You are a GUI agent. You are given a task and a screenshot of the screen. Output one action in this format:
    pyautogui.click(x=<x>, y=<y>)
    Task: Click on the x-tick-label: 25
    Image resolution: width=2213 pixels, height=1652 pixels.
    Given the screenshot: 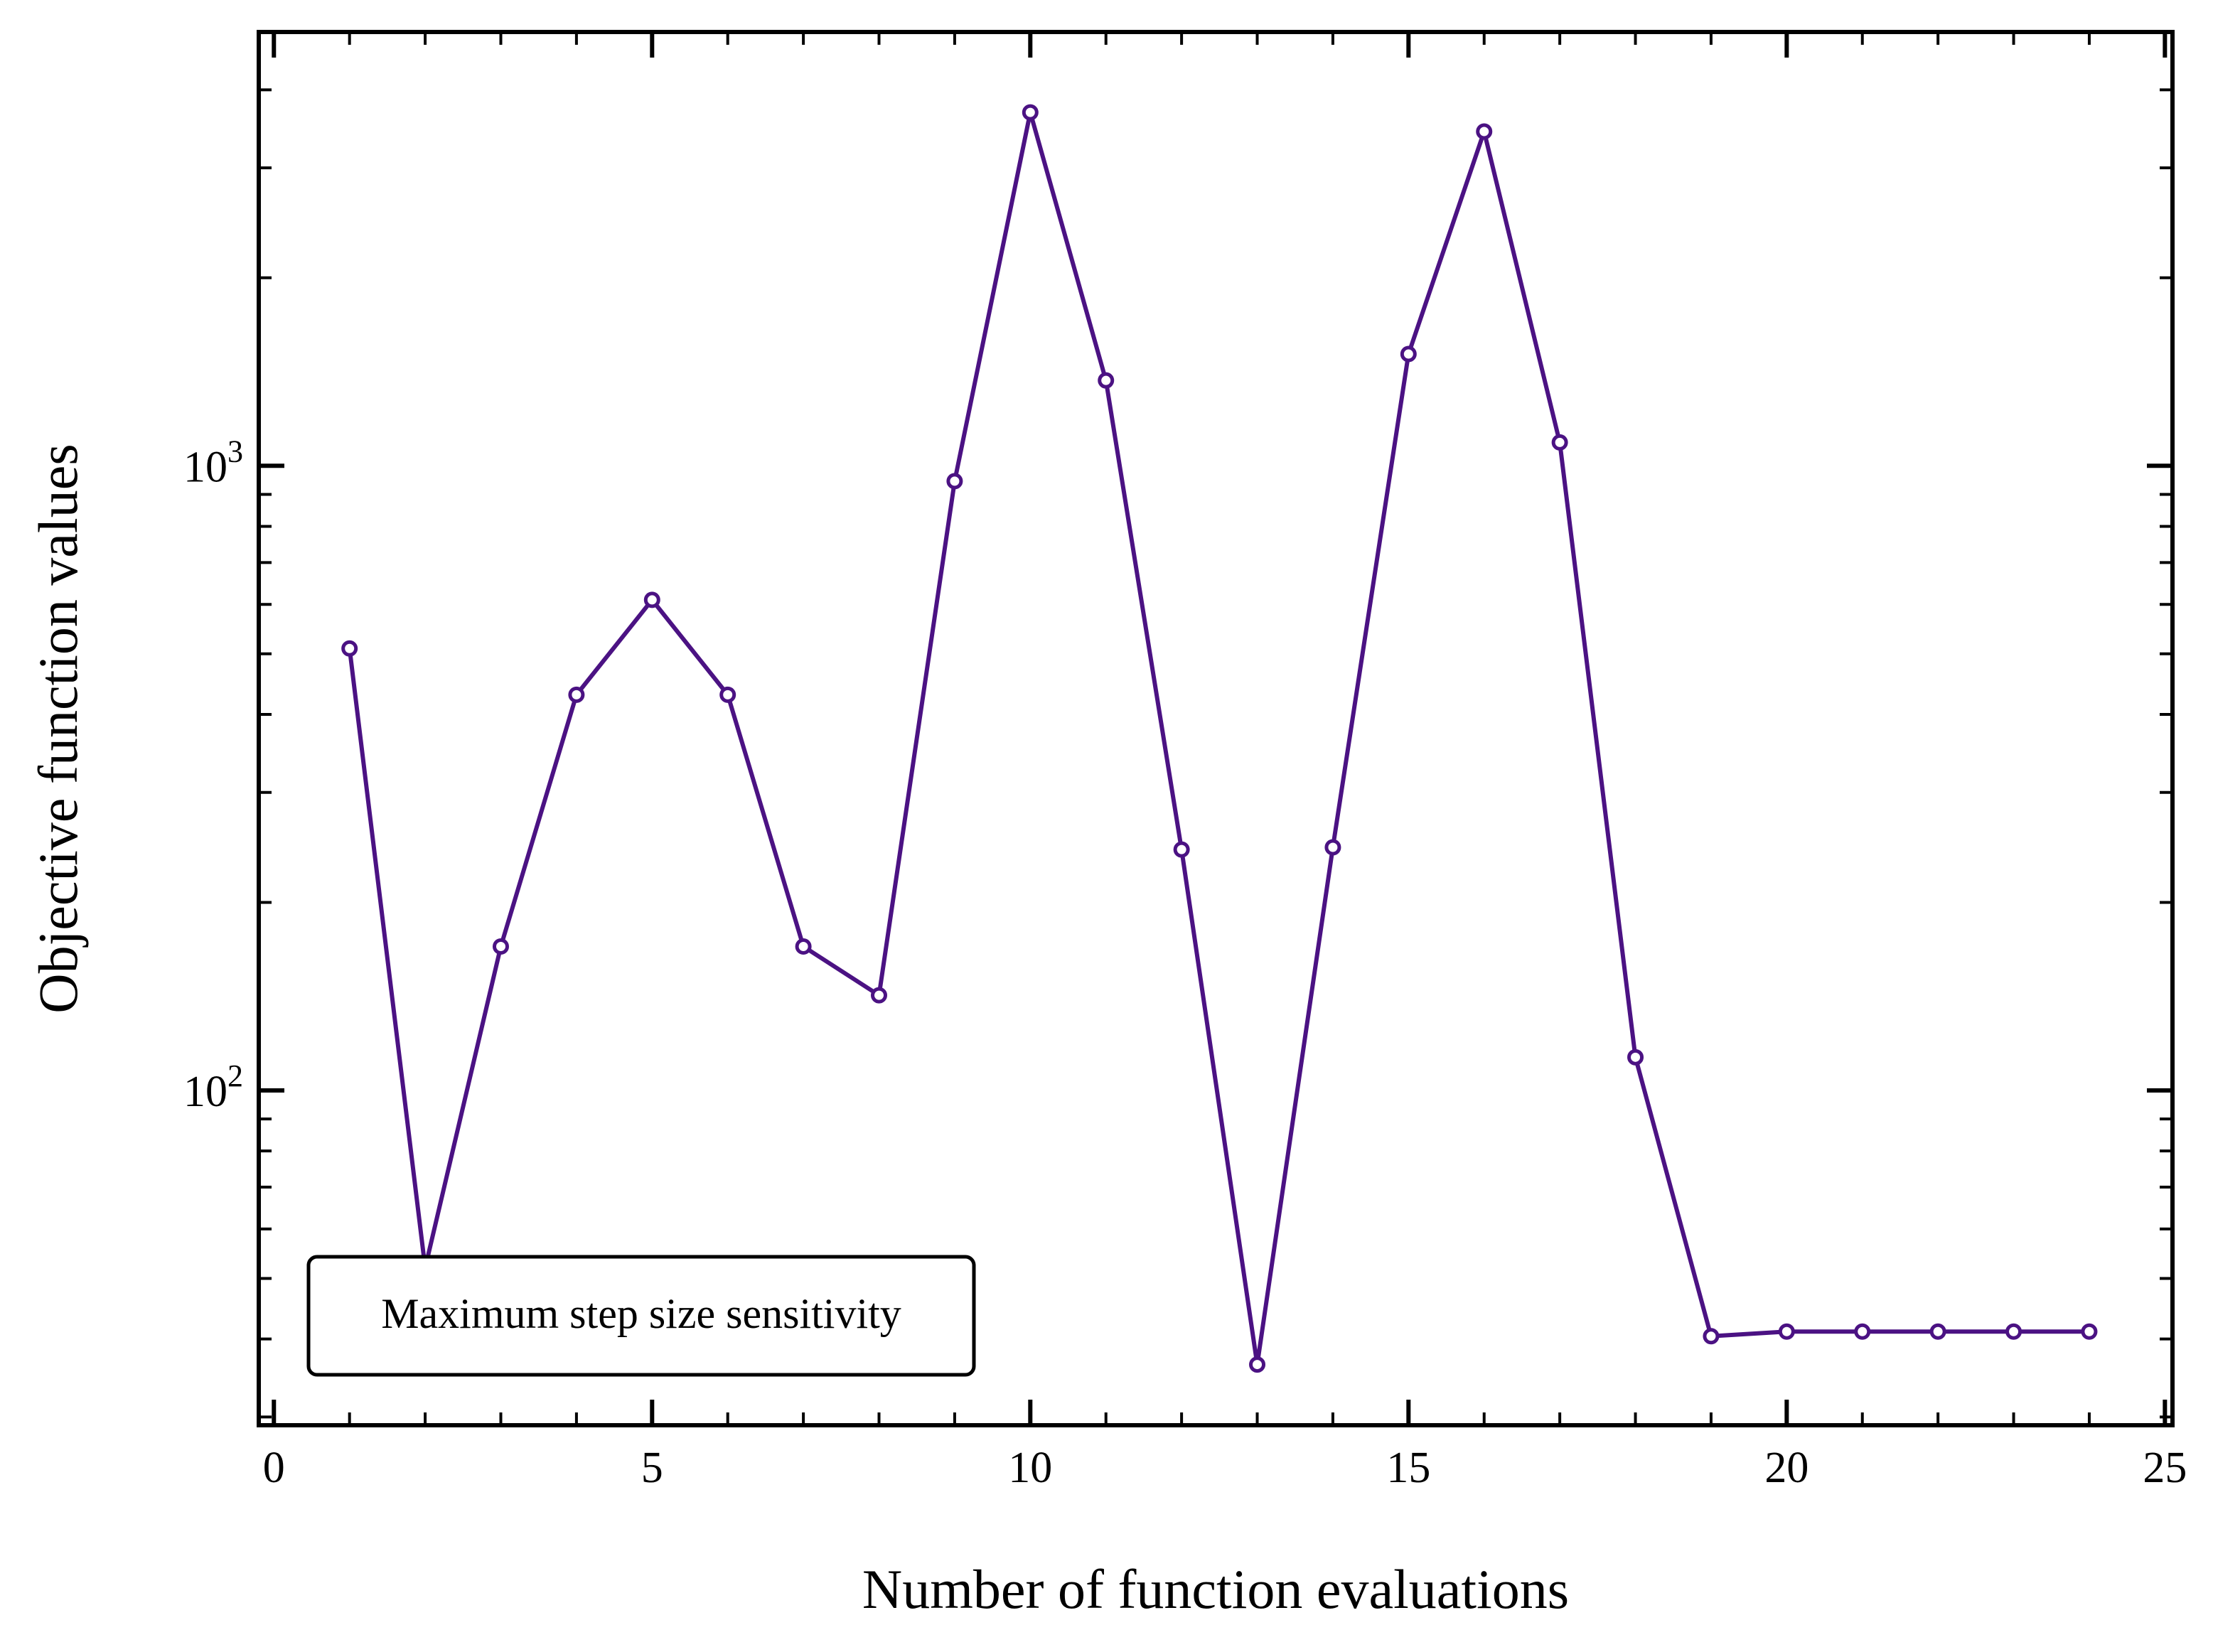 What is the action you would take?
    pyautogui.click(x=2165, y=1468)
    